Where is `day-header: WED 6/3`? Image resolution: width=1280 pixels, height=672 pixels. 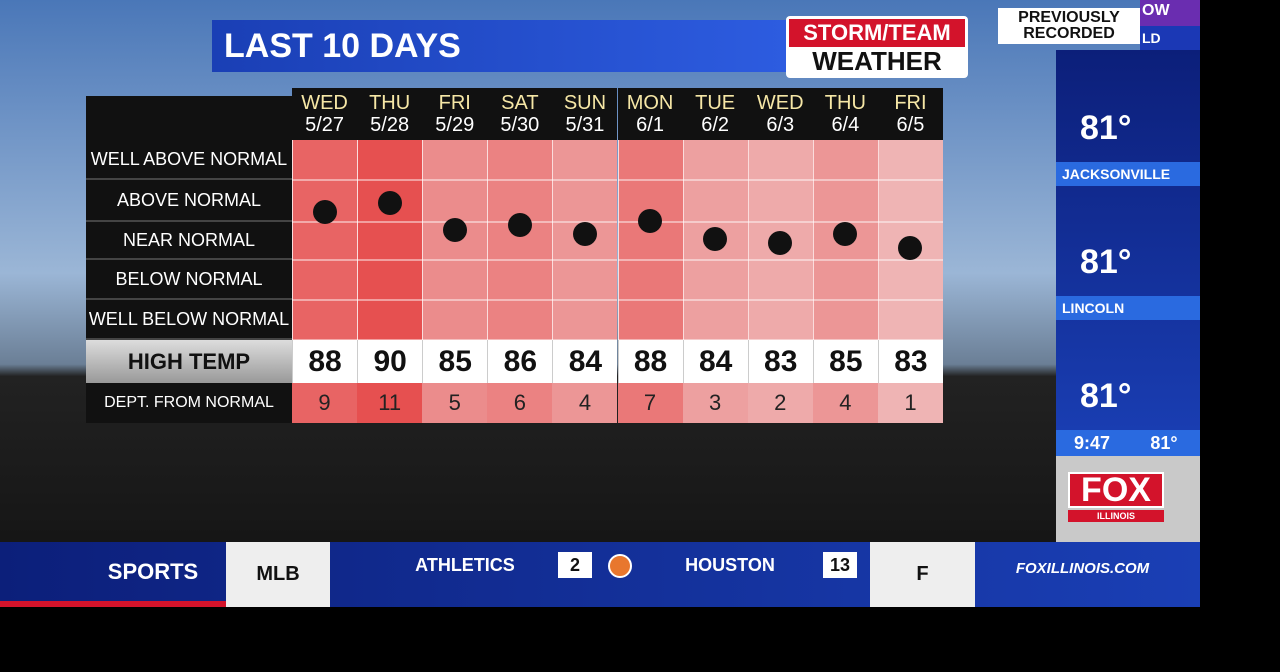 day-header: WED 6/3 is located at coordinates (780, 114).